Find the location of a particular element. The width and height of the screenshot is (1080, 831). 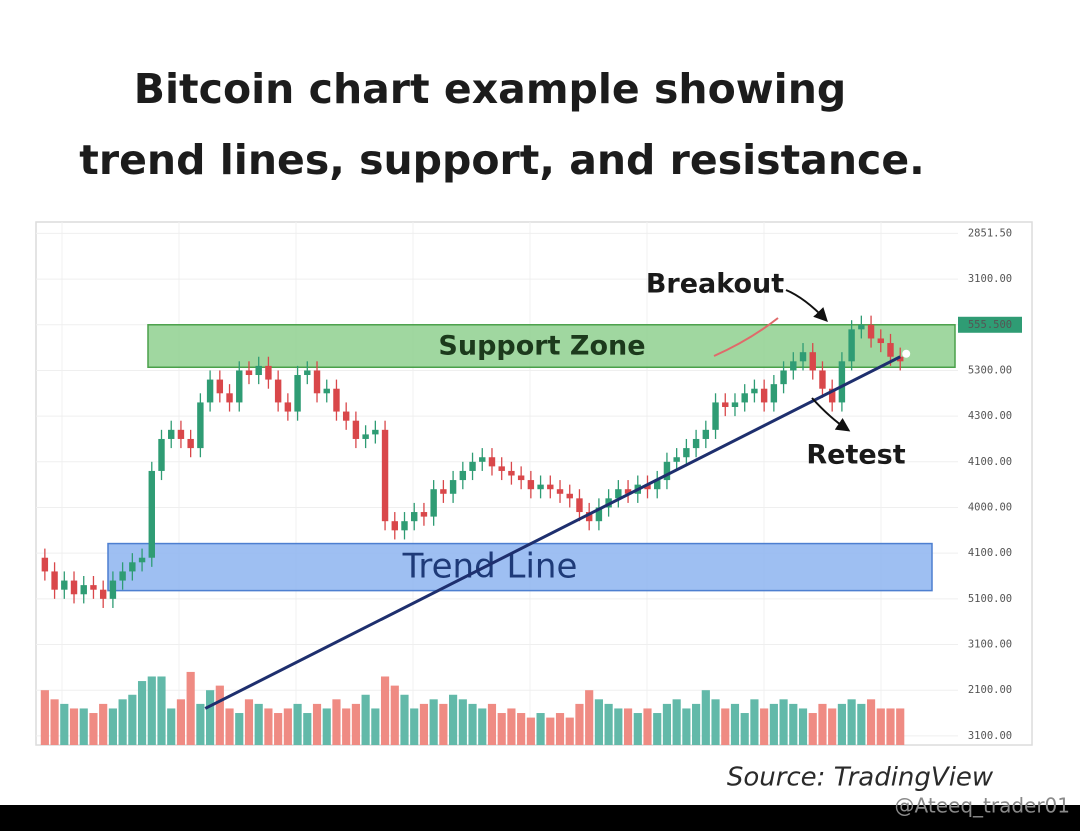

y-tick-label: 2851.50 is located at coordinates (990, 233).